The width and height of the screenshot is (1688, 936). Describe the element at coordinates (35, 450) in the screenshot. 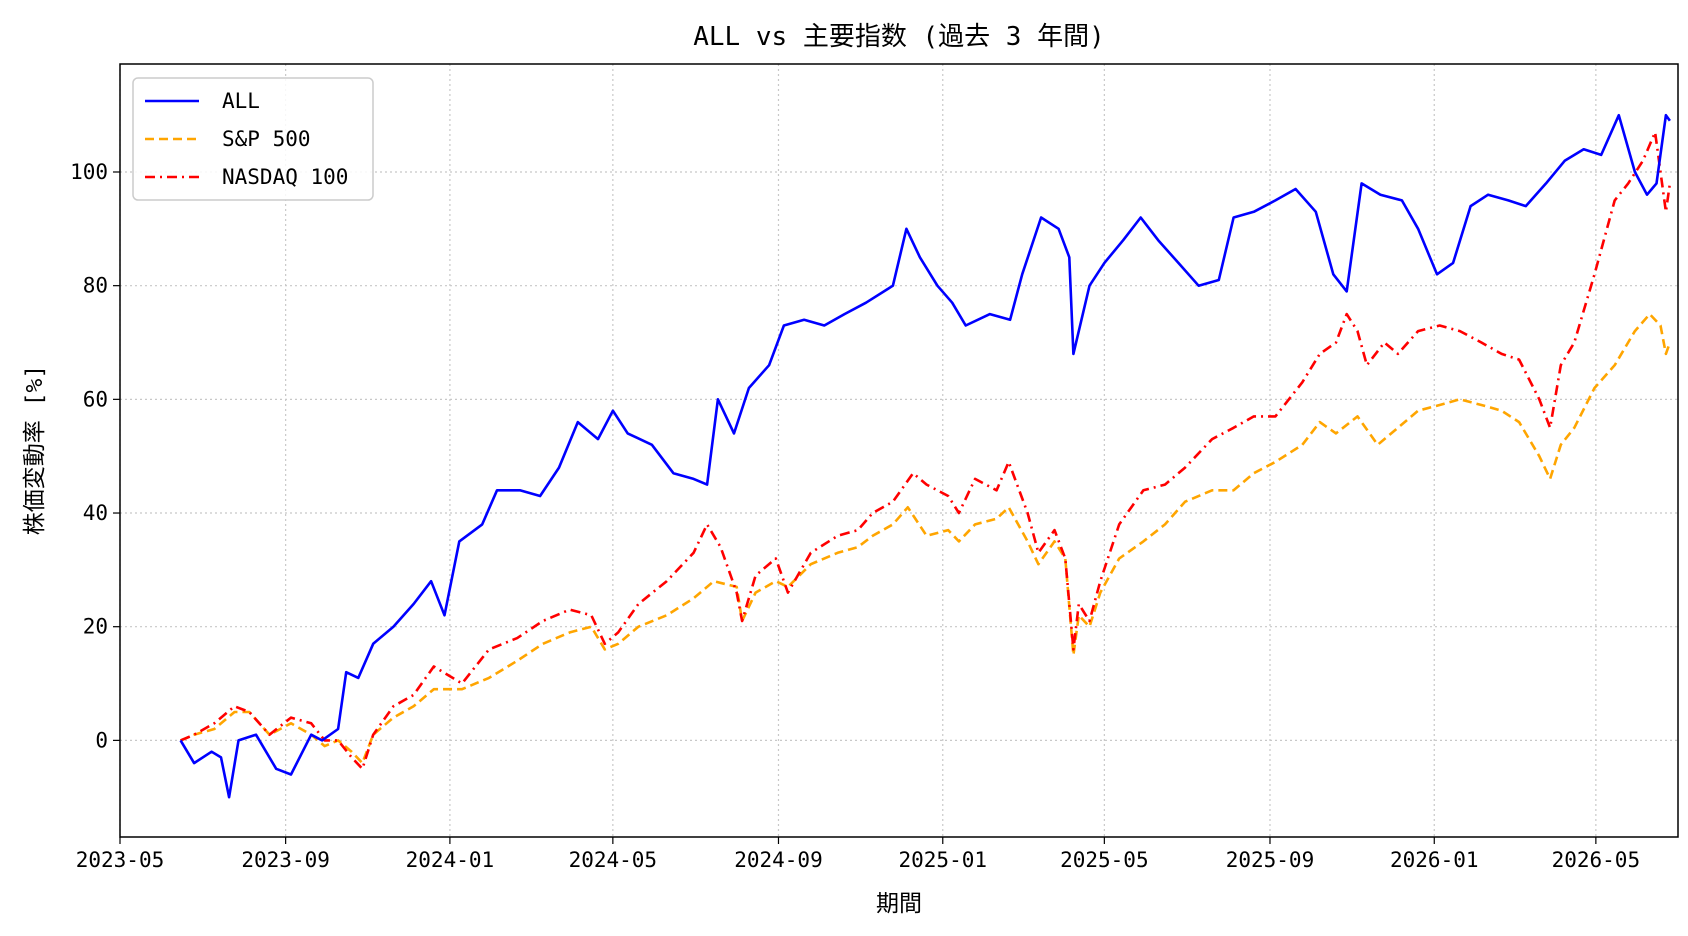

I see `y-axis-label: 株価変動率 [%]` at that location.